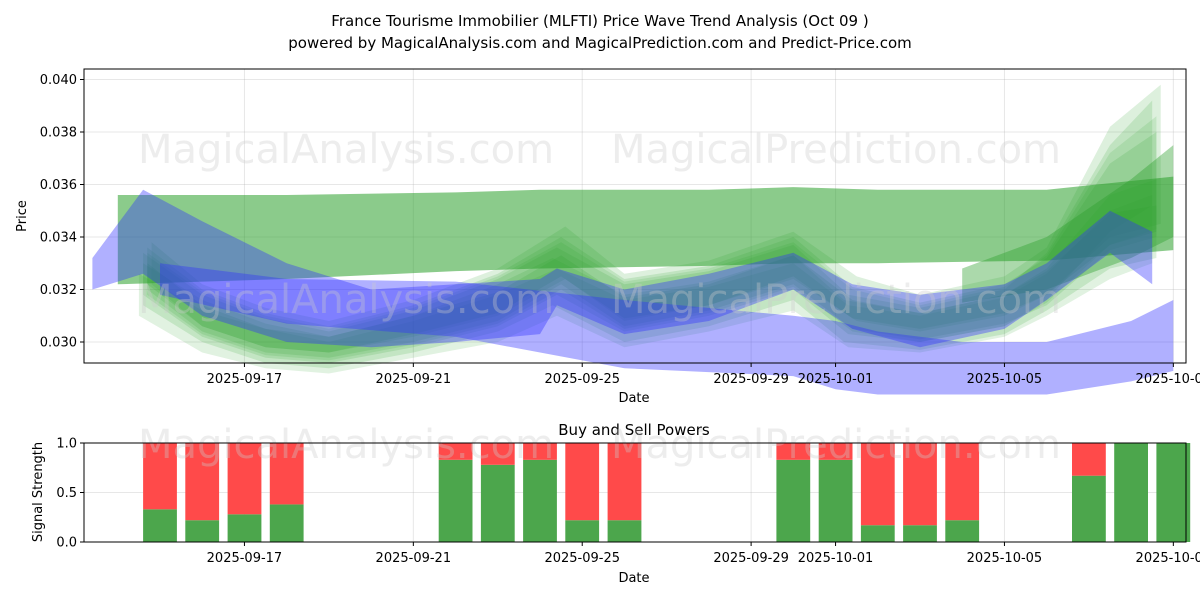 This screenshot has height=600, width=1200. I want to click on price-ytick-label-5: 0.040, so click(58, 80).